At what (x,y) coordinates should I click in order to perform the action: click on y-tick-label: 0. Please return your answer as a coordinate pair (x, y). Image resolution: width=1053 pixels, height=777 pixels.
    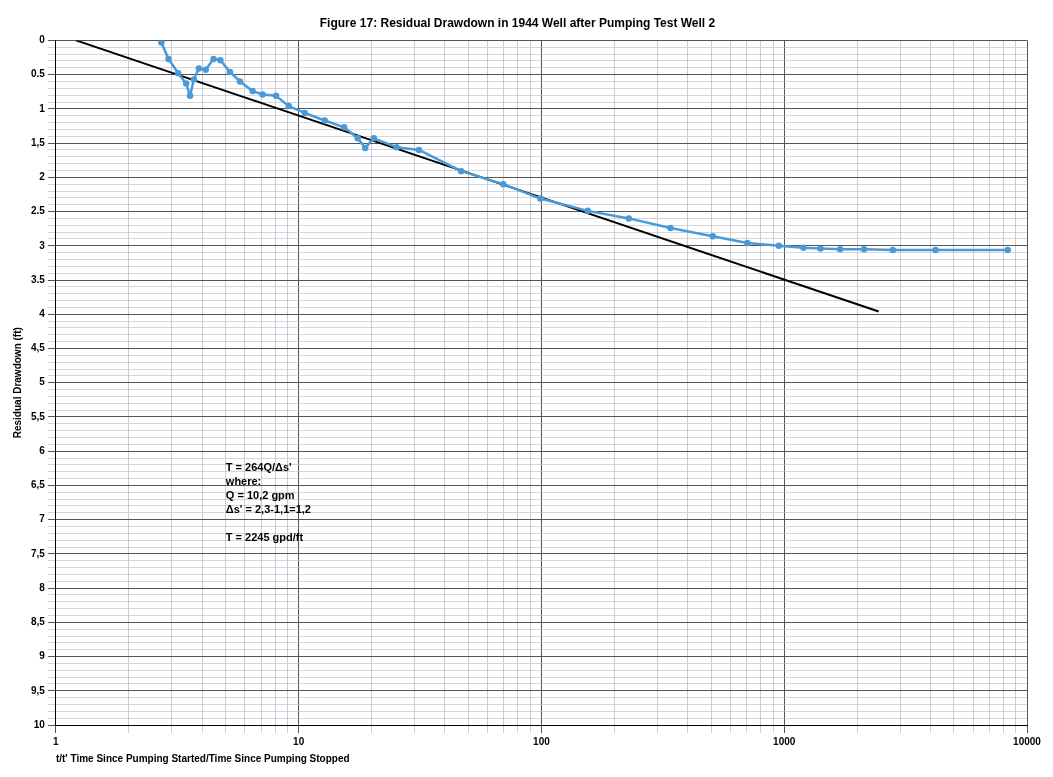
    Looking at the image, I should click on (42, 40).